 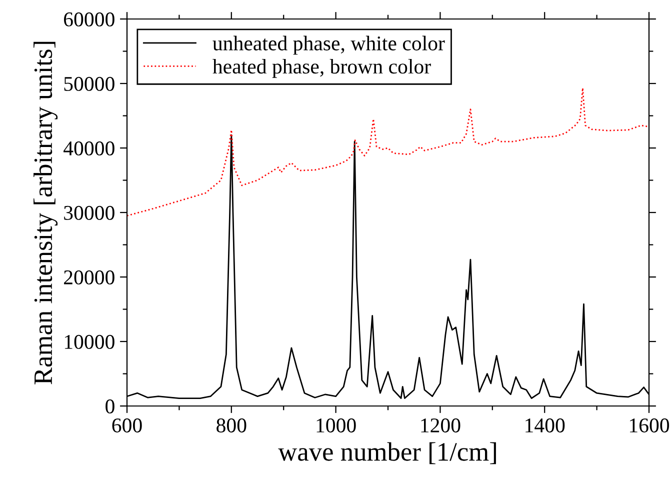 What do you see at coordinates (89, 213) in the screenshot?
I see `y-tick-label: 30000` at bounding box center [89, 213].